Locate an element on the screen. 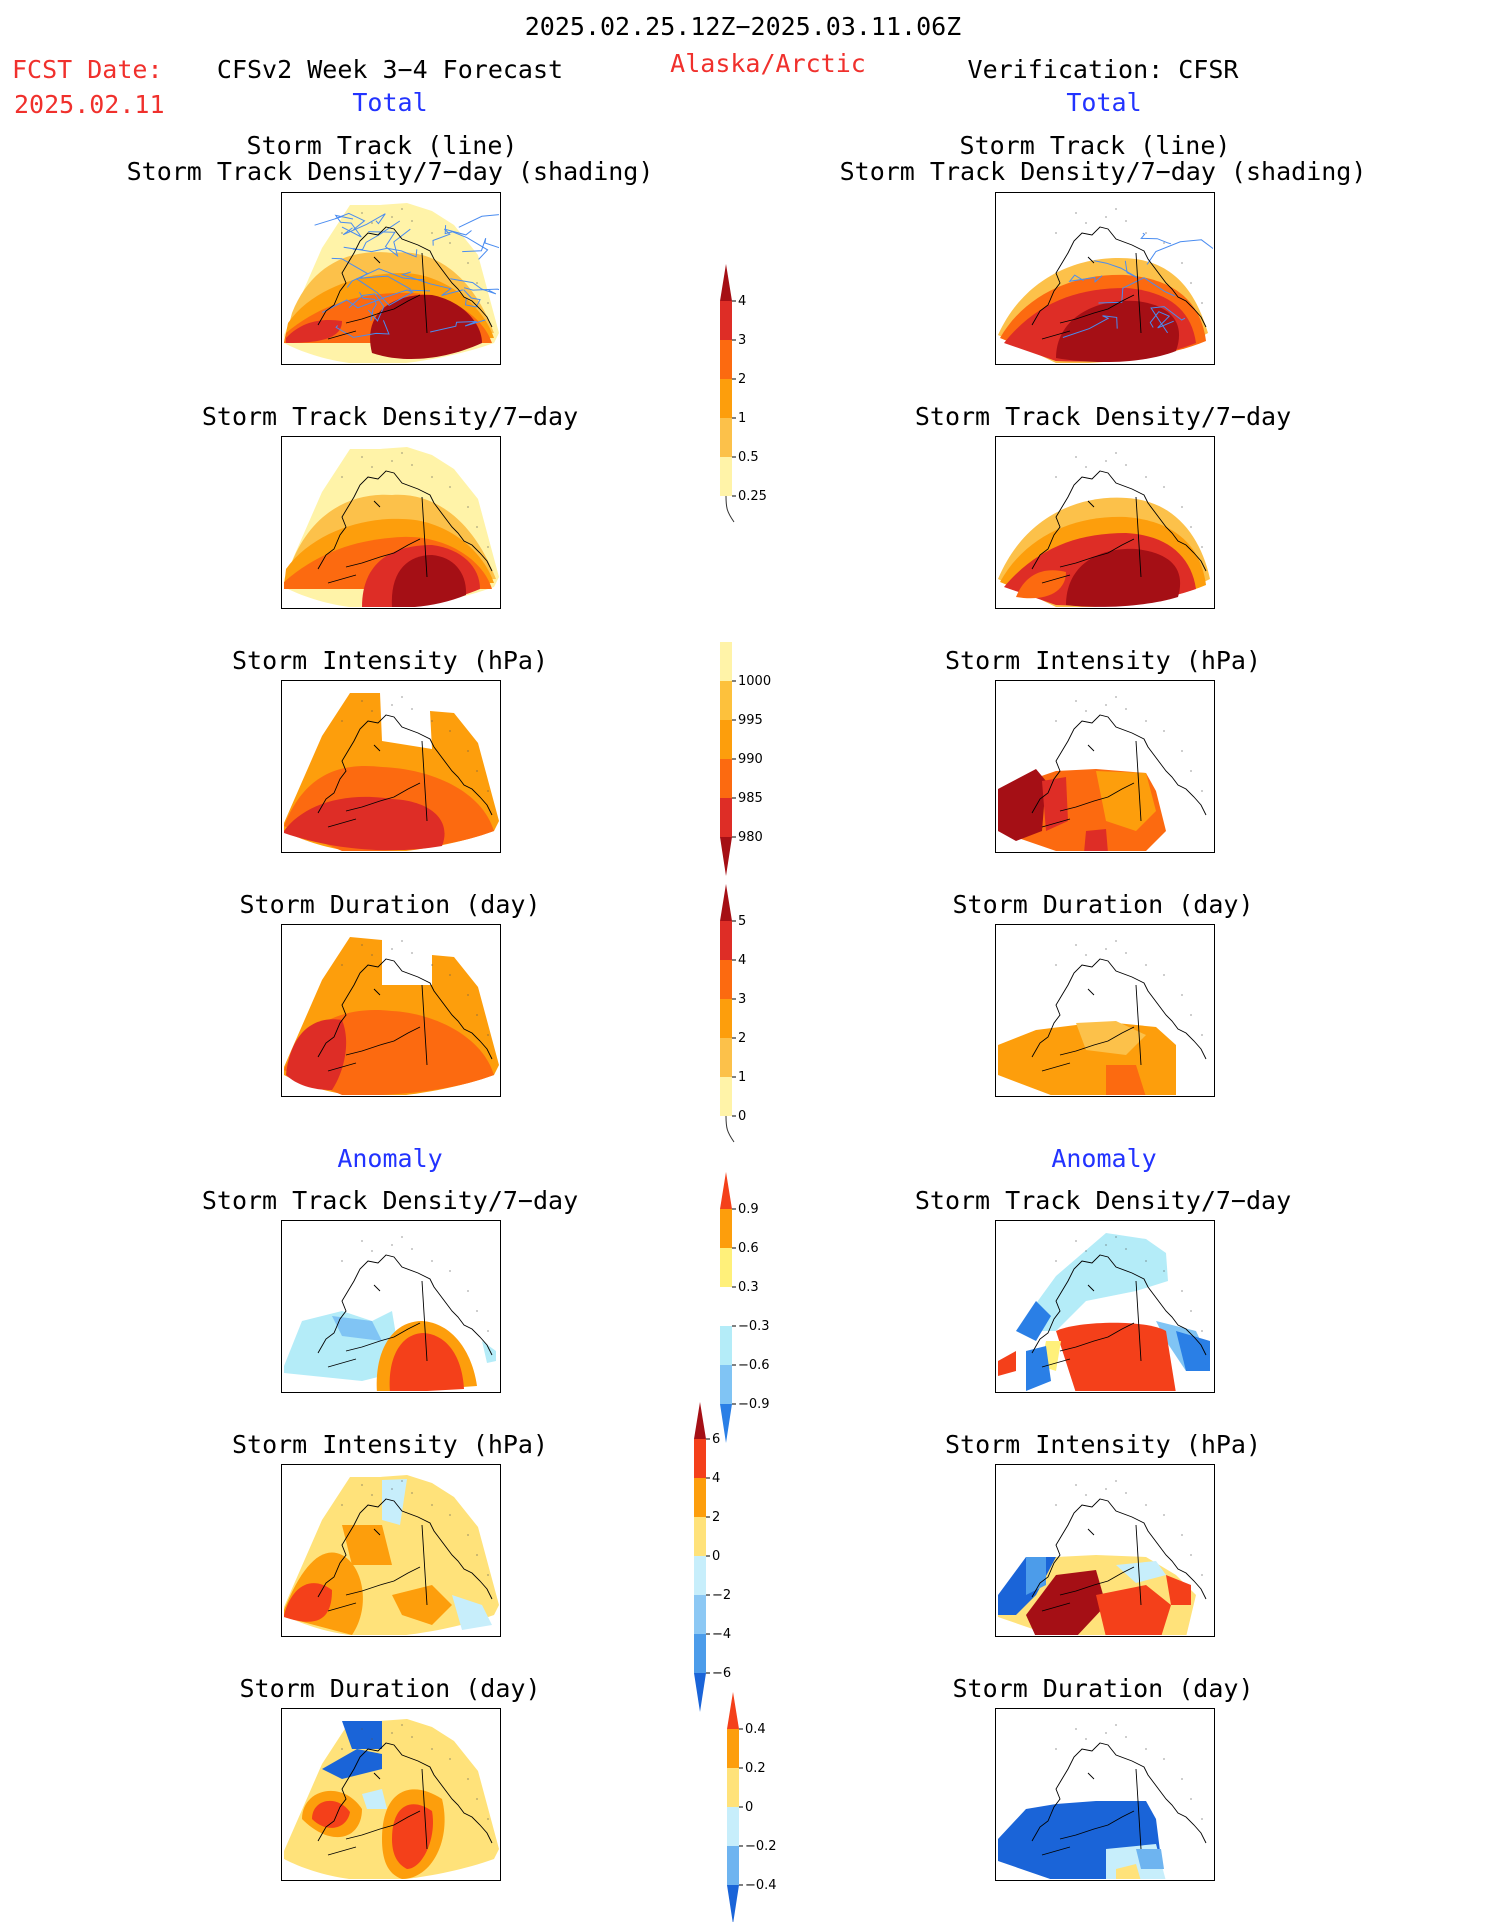  colorbar-tick-label: −6 is located at coordinates (721, 1673).